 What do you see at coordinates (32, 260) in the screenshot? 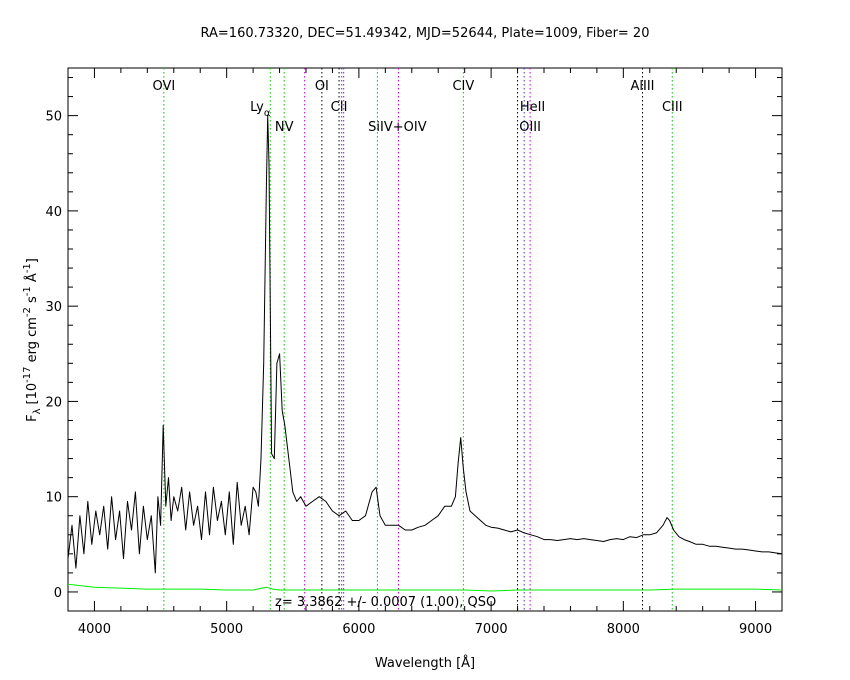
I see `y-label-end: ]` at bounding box center [32, 260].